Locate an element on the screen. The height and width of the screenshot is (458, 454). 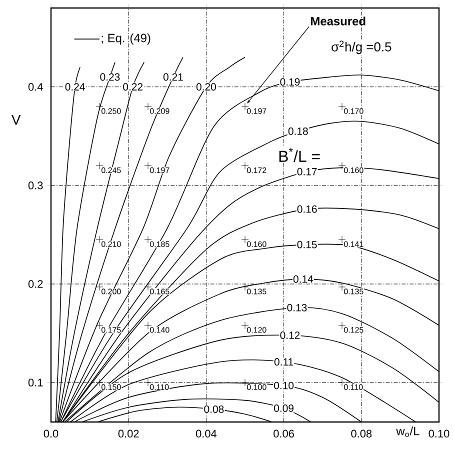
x-tick-label: 0.06 is located at coordinates (284, 434).